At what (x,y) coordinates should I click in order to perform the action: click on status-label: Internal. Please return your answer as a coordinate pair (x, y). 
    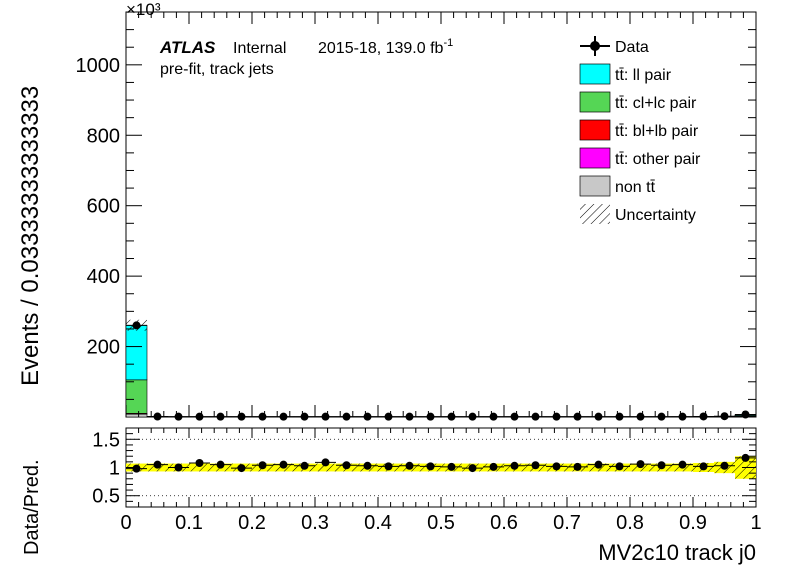
    Looking at the image, I should click on (259, 48).